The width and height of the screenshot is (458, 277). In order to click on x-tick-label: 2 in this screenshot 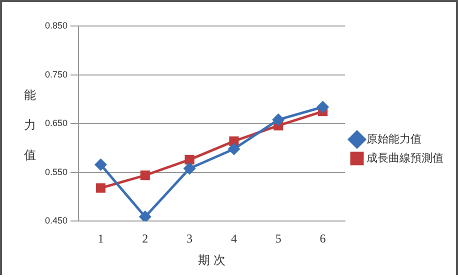, I will do `click(145, 239)`.